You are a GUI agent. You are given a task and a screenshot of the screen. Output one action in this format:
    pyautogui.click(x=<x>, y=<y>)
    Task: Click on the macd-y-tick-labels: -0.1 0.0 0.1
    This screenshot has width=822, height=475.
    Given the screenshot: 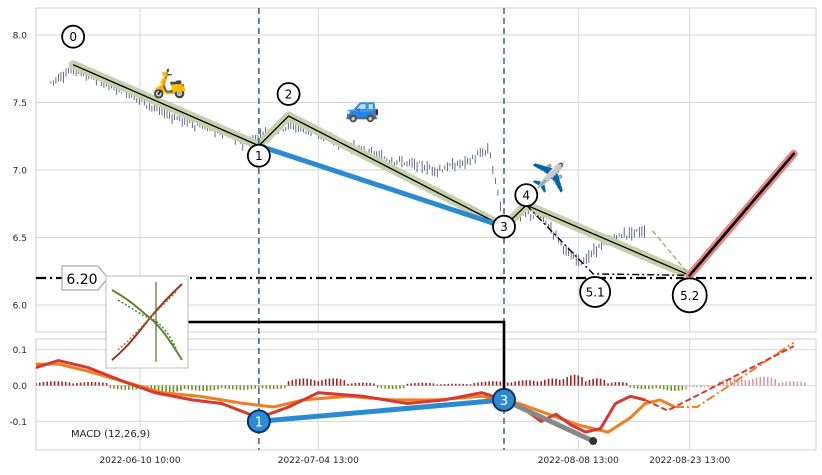 What is the action you would take?
    pyautogui.click(x=18, y=387)
    